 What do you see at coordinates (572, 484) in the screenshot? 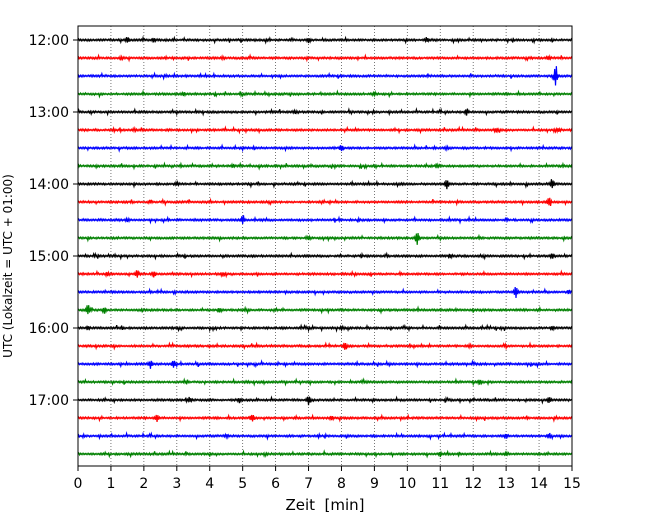
I see `x-tick-label: 15` at bounding box center [572, 484].